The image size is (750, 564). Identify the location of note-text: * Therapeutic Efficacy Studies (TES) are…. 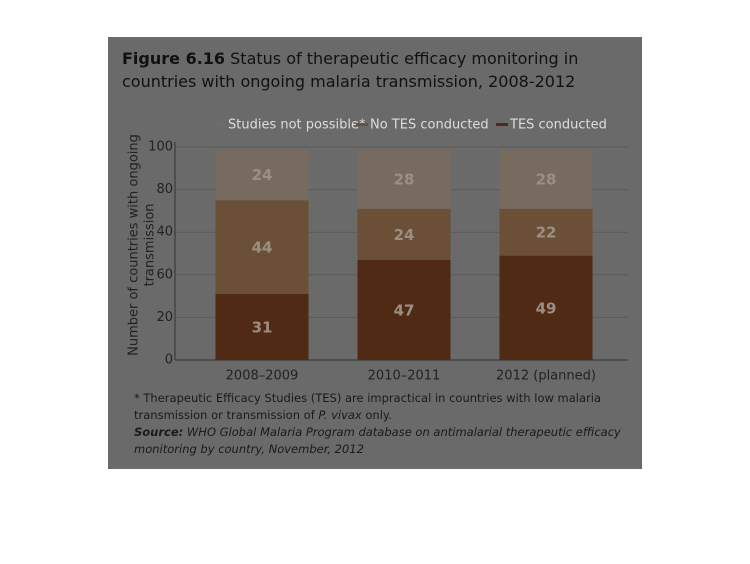
(367, 406).